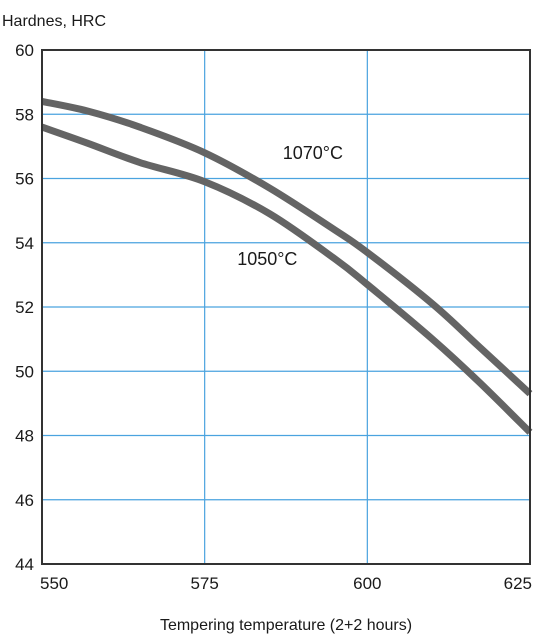 The image size is (538, 636). What do you see at coordinates (24, 243) in the screenshot?
I see `y-tick-label: 54` at bounding box center [24, 243].